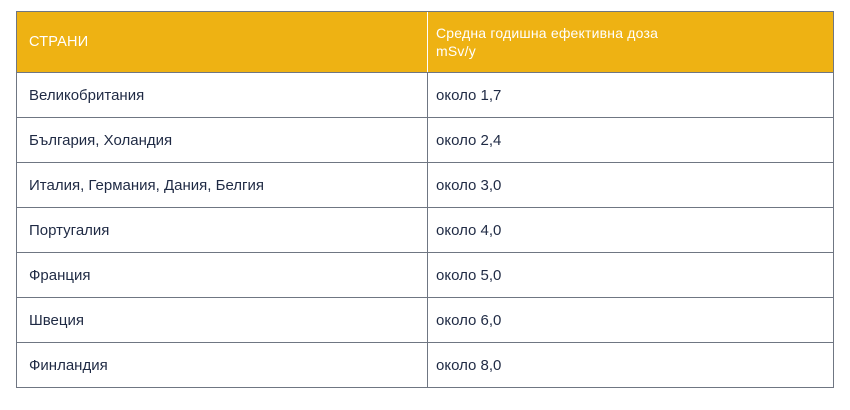 The width and height of the screenshot is (850, 410). I want to click on table-row: Швеция около 6,0, so click(425, 319).